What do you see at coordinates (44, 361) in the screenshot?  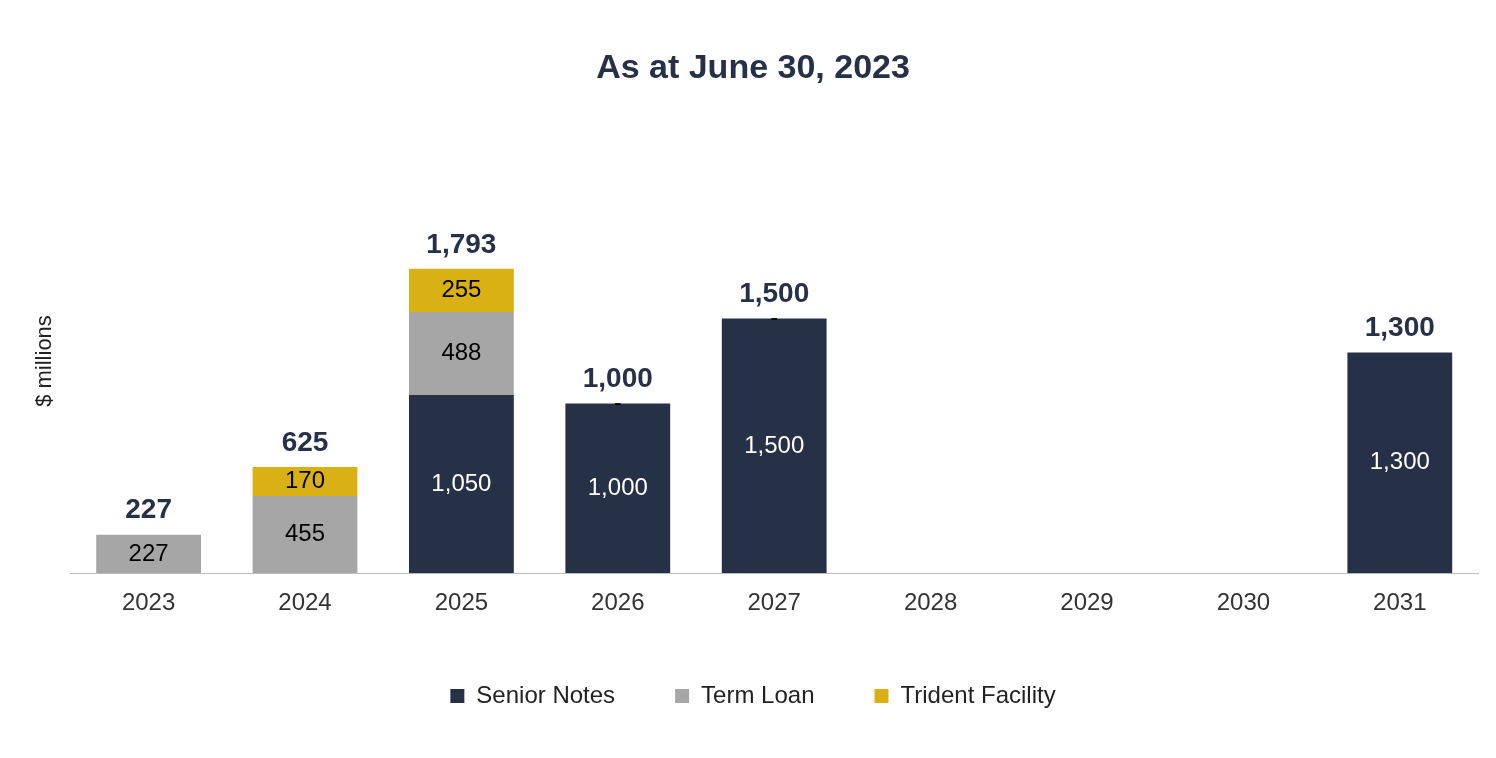 I see `y-axis-title: $ millions` at bounding box center [44, 361].